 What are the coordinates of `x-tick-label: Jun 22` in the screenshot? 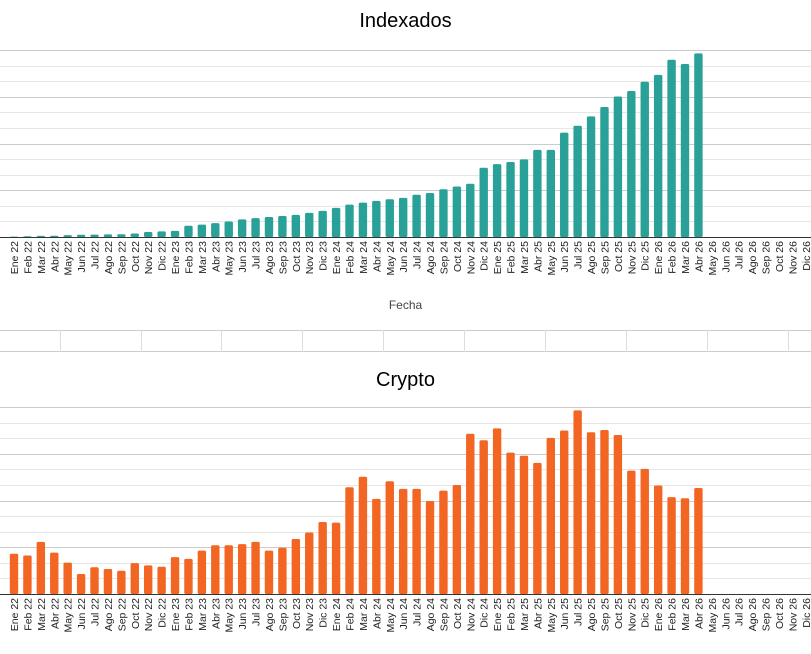 It's located at (82, 614).